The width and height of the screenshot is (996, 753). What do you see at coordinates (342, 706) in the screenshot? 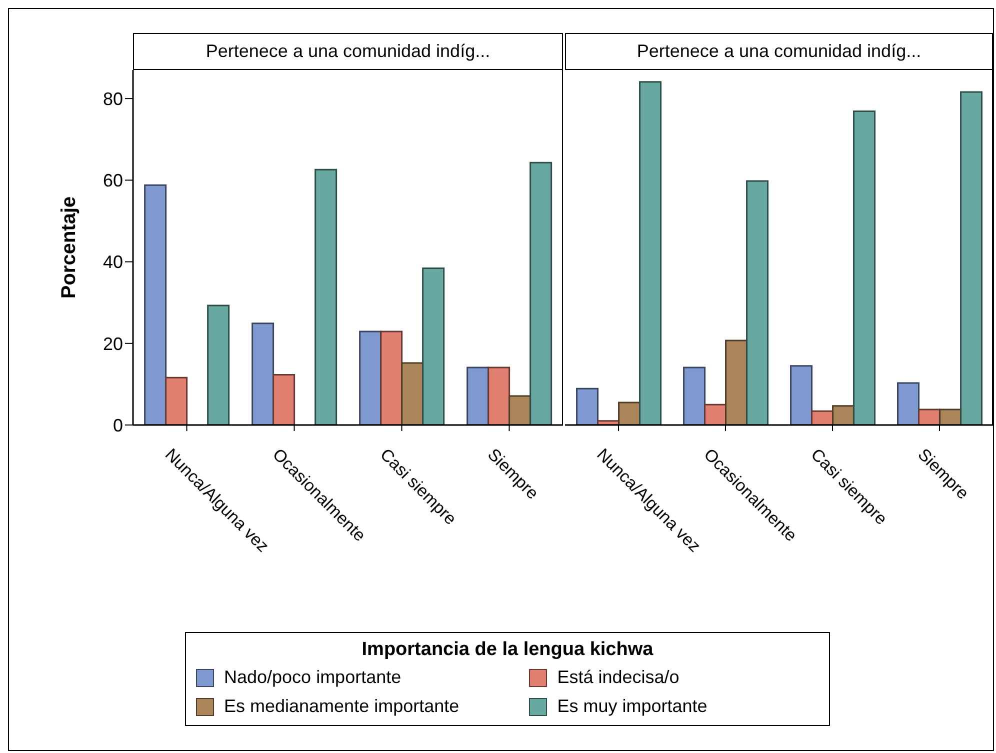
I see `legend-label: Es medianamente importante` at bounding box center [342, 706].